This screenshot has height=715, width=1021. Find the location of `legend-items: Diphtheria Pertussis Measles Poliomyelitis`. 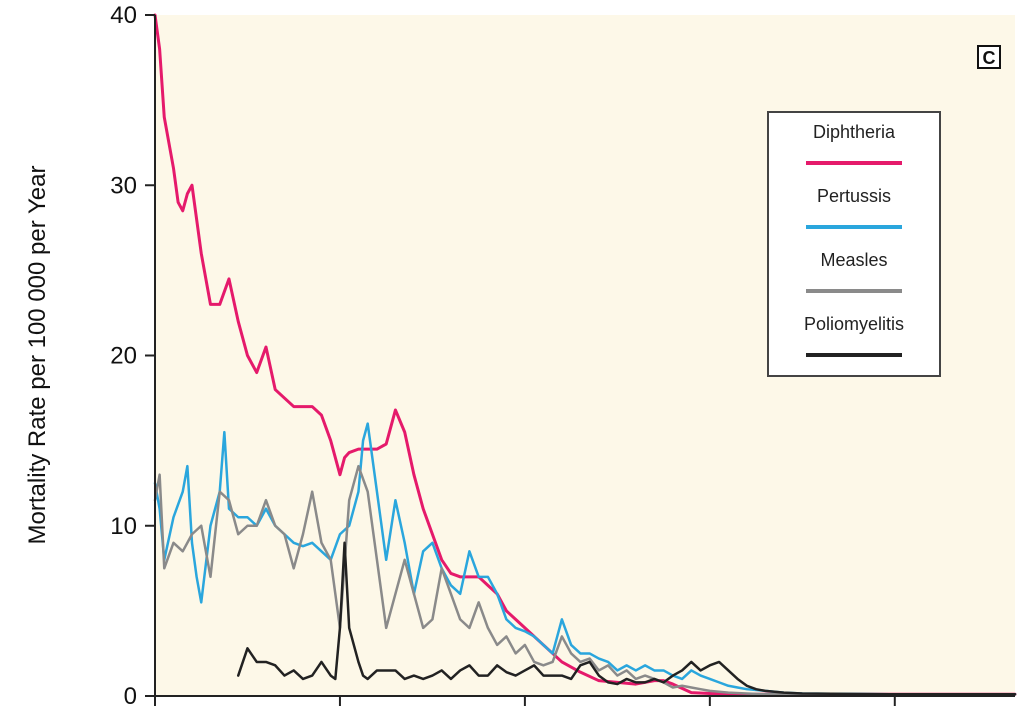

legend-items: Diphtheria Pertussis Measles Poliomyelitis is located at coordinates (854, 239).